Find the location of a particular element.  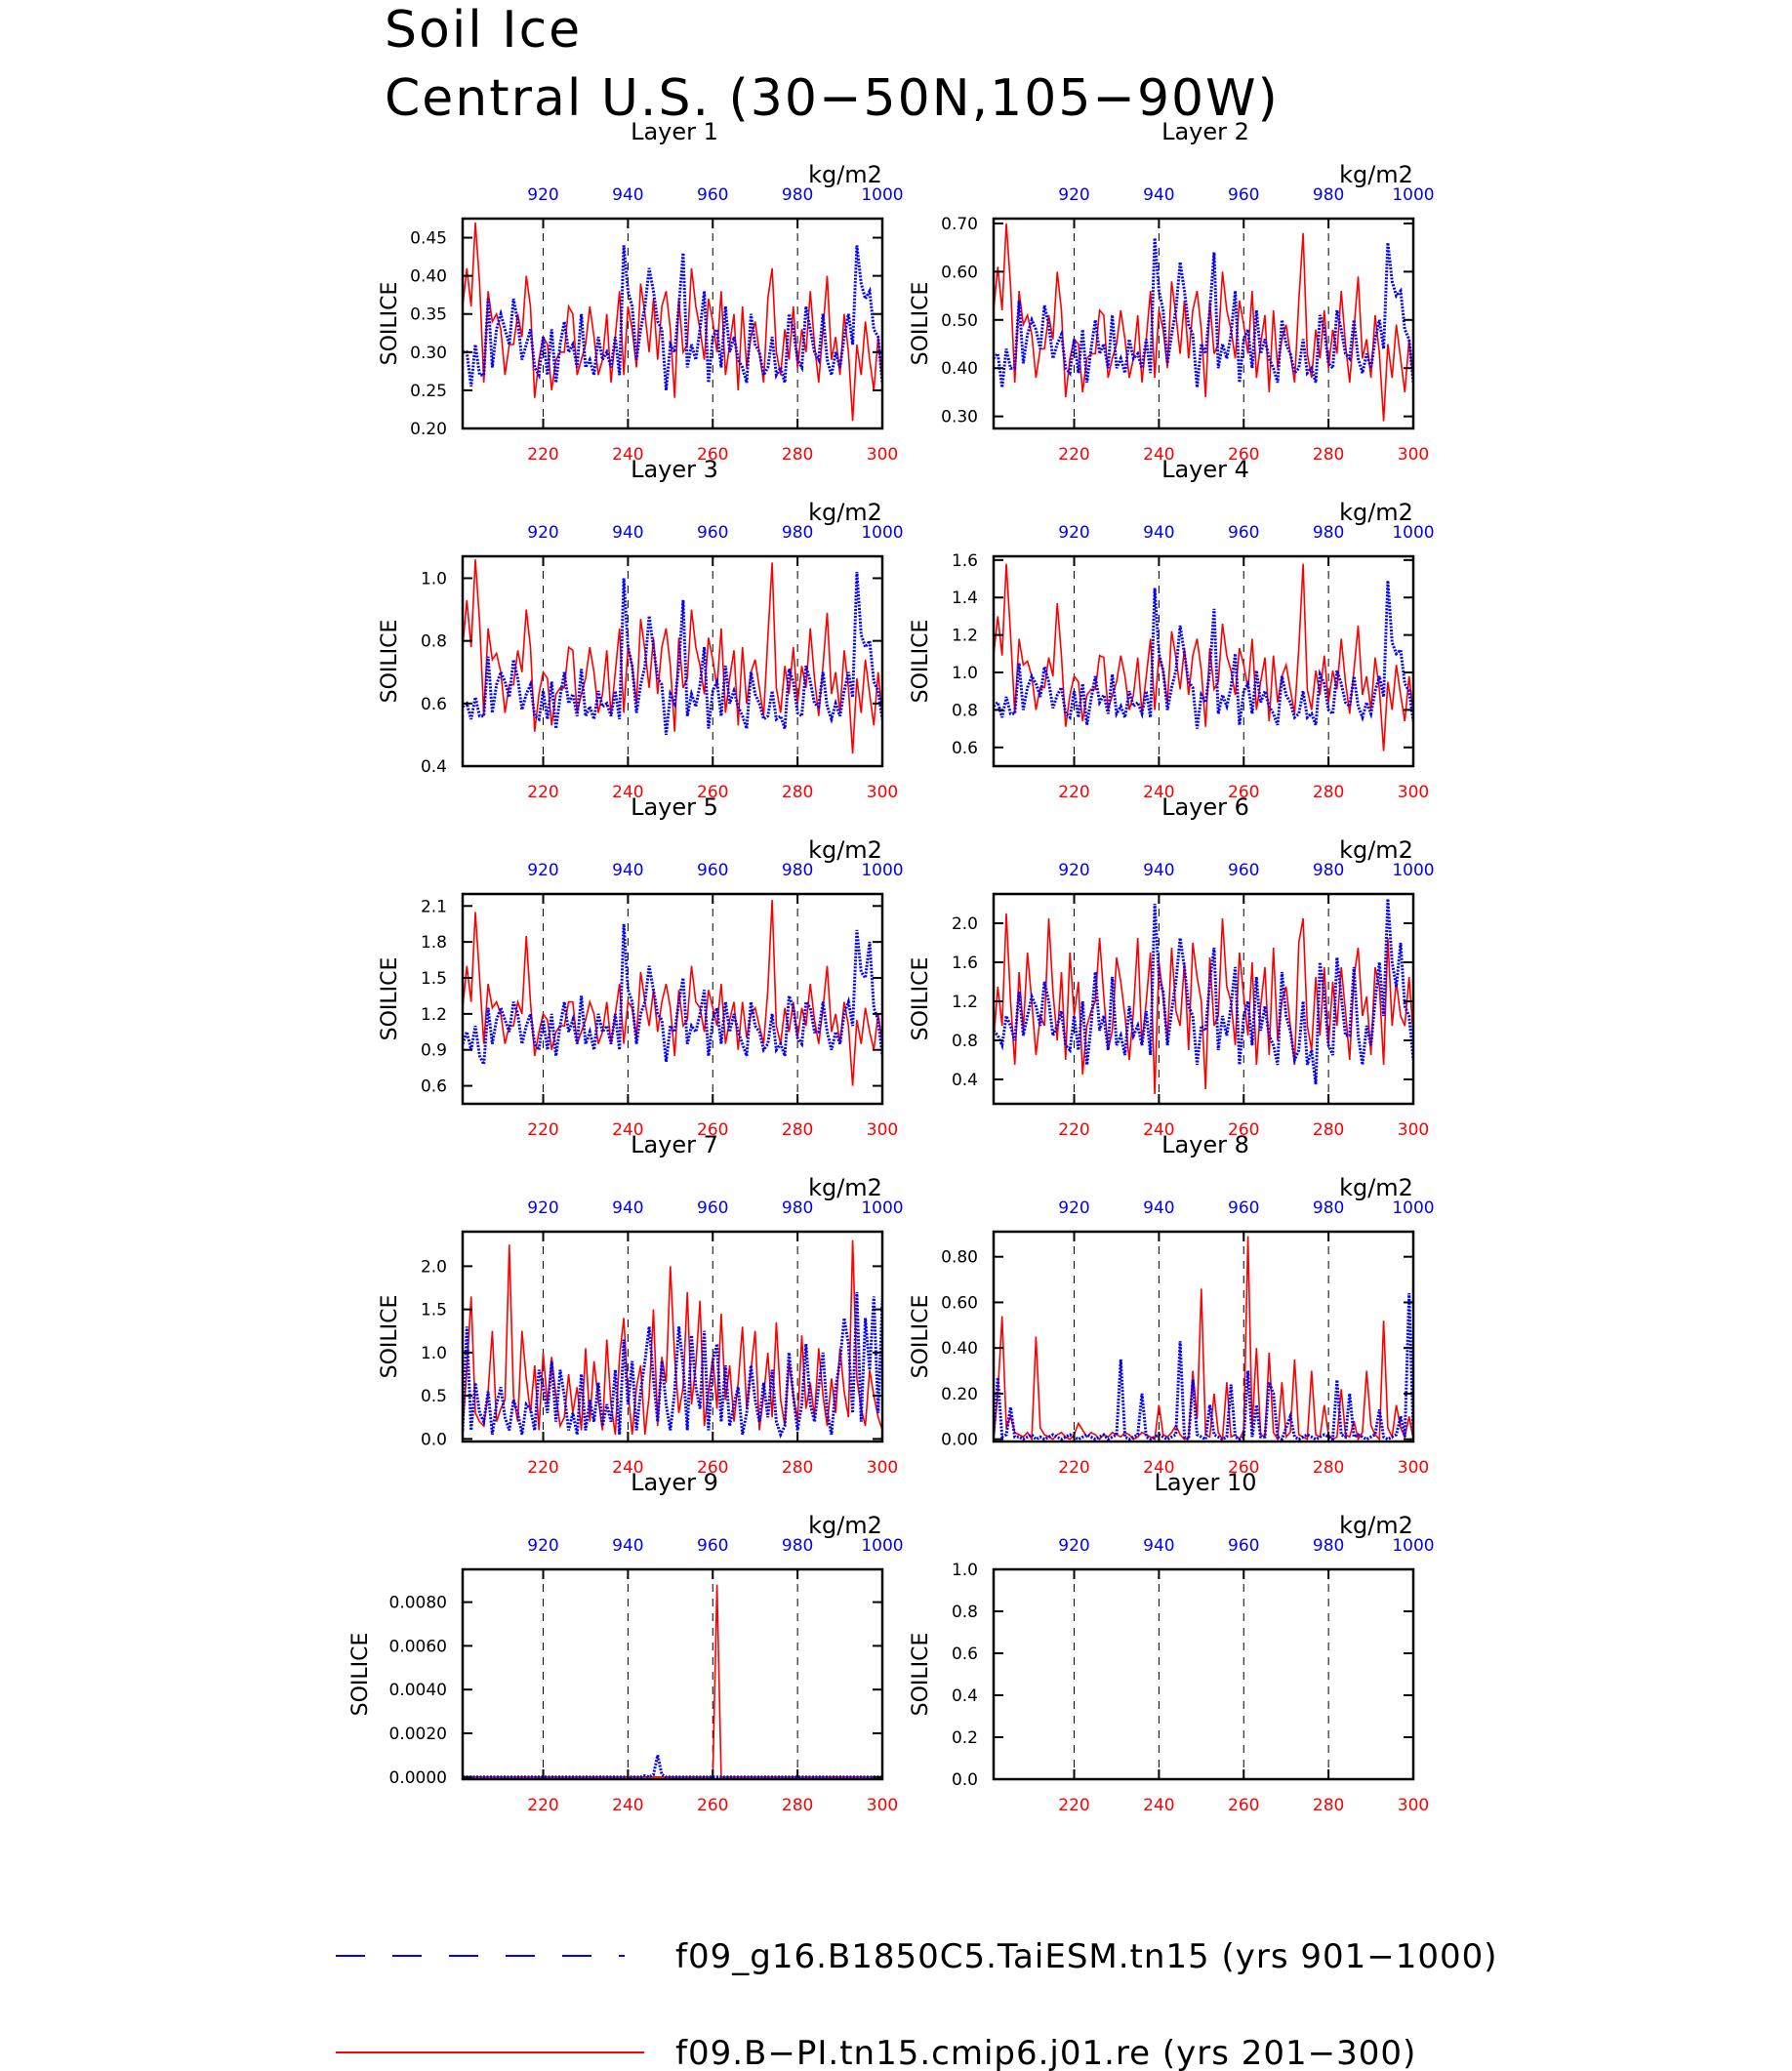

y-tick-label: 0.50 is located at coordinates (959, 321).